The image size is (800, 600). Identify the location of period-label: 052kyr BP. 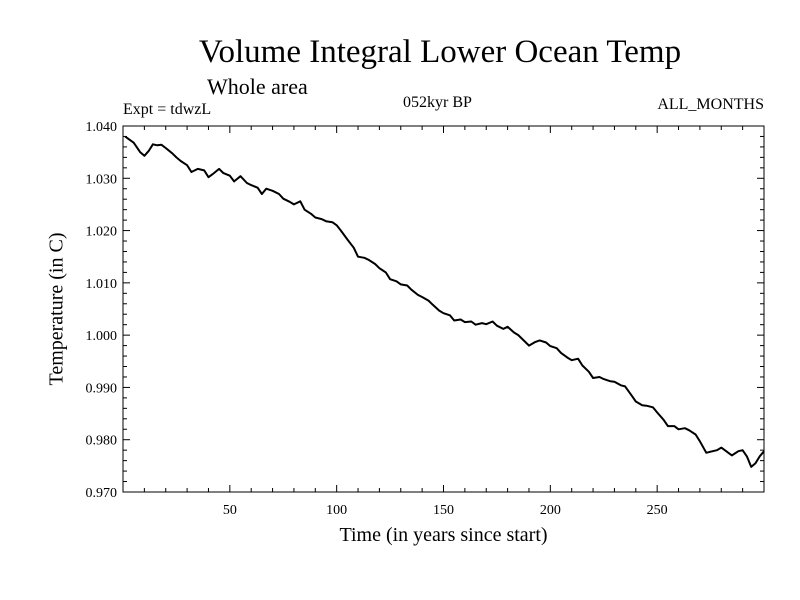
(437, 102).